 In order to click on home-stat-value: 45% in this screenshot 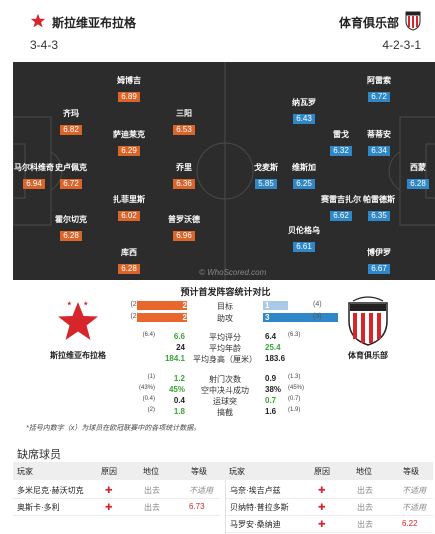, I will do `click(176, 389)`.